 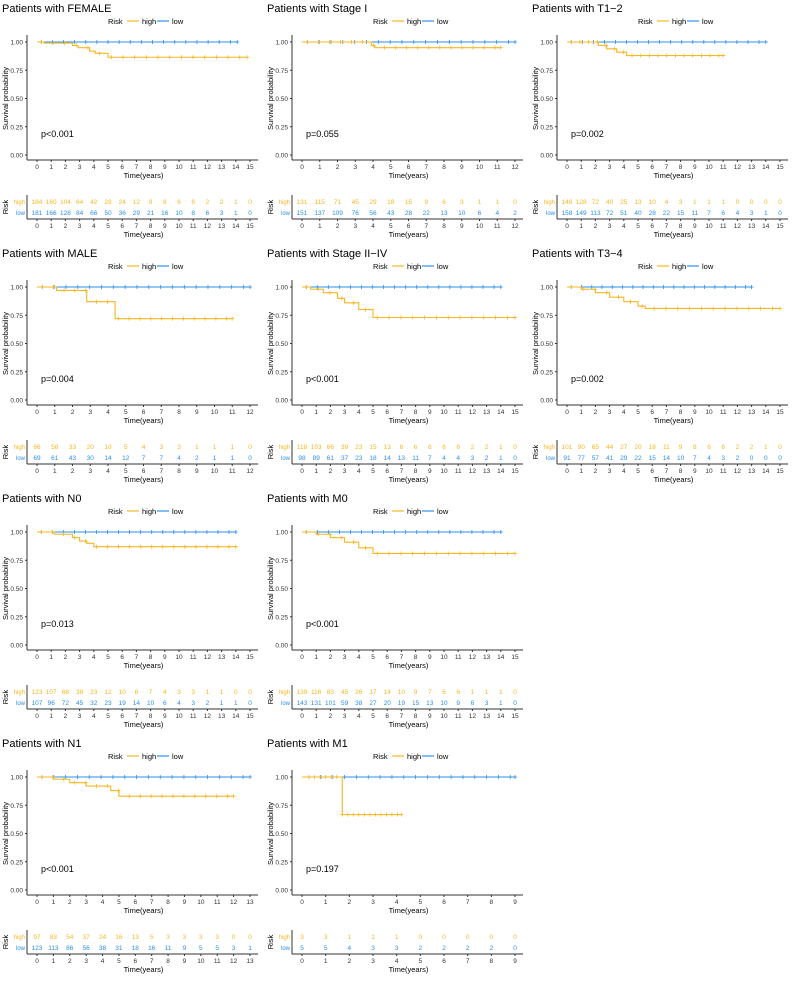 What do you see at coordinates (284, 448) in the screenshot?
I see `risk-row-high-label: high` at bounding box center [284, 448].